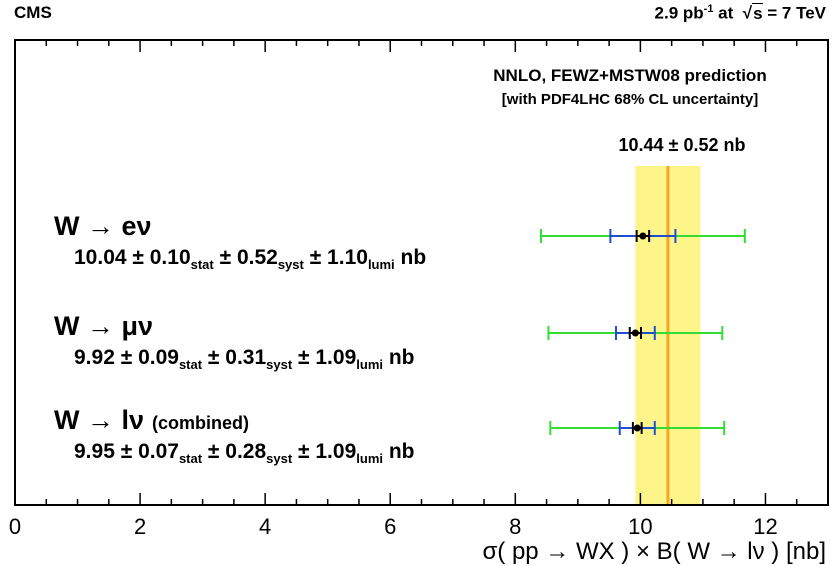 The image size is (834, 566). Describe the element at coordinates (630, 75) in the screenshot. I see `theory-title: NNLO, FEWZ+MSTW08 prediction` at that location.